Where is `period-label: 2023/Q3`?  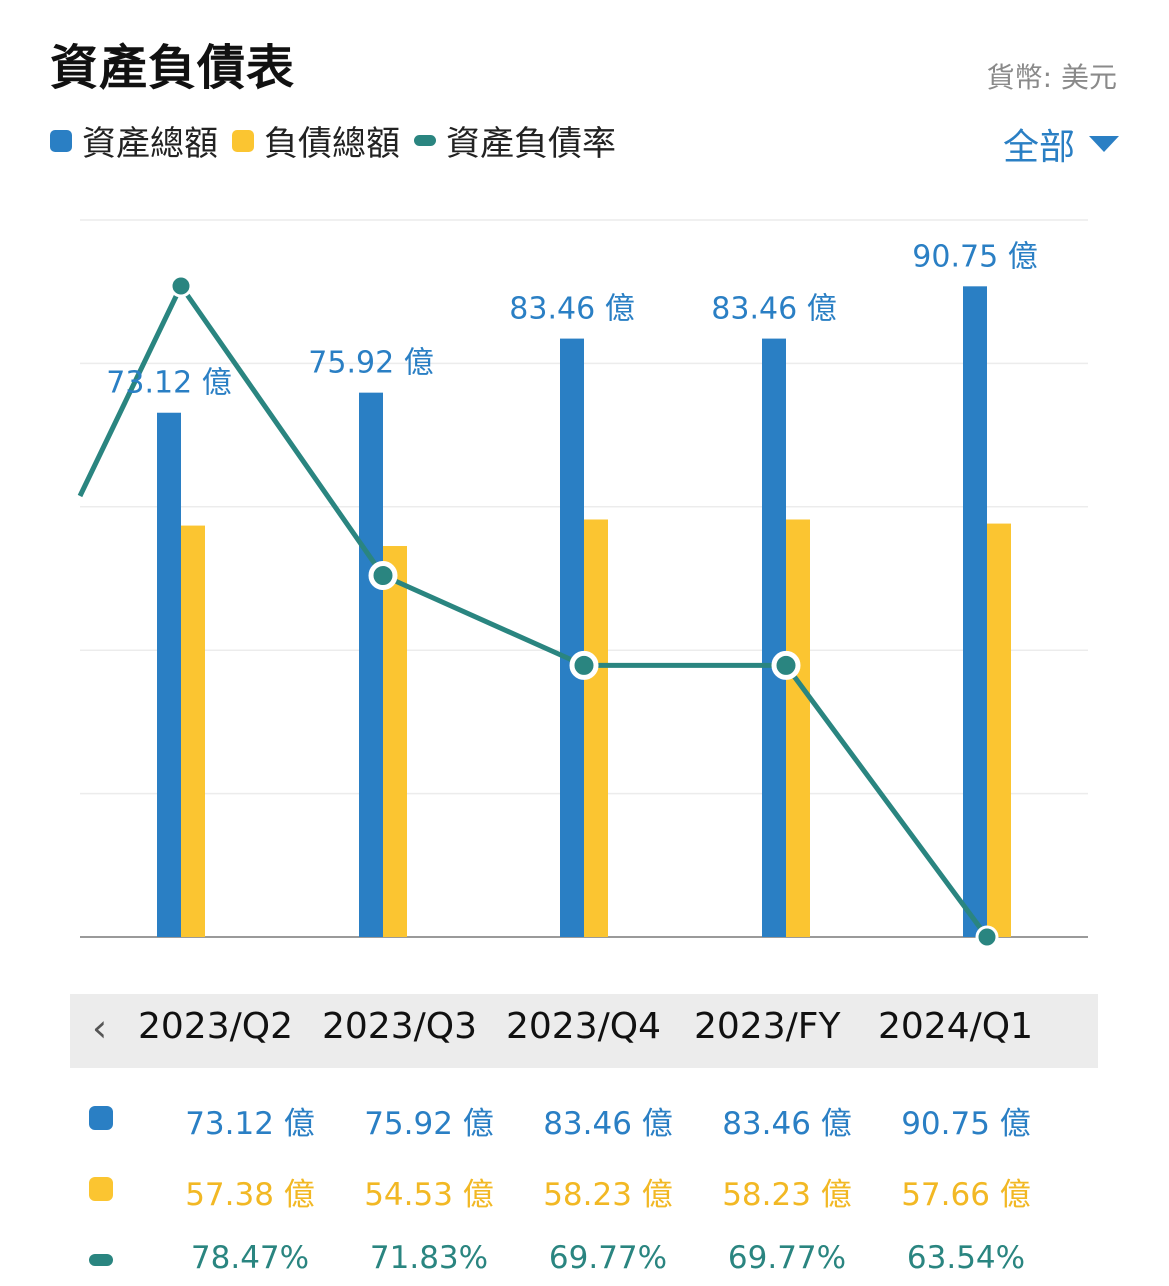 period-label: 2023/Q3 is located at coordinates (399, 1026).